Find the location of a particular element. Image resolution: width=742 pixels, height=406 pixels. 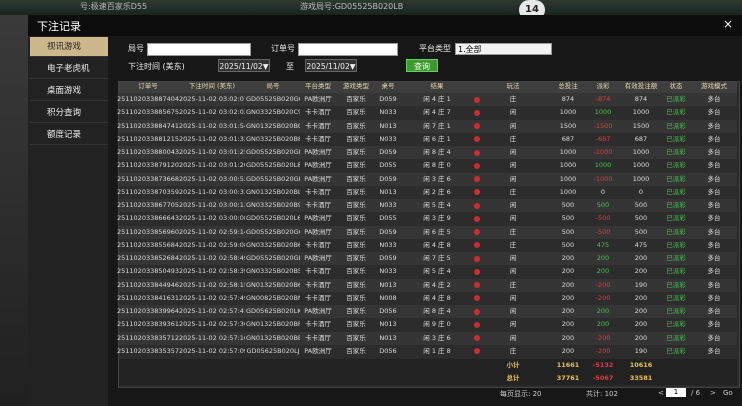

platform-label: 平台类型 is located at coordinates (435, 48).